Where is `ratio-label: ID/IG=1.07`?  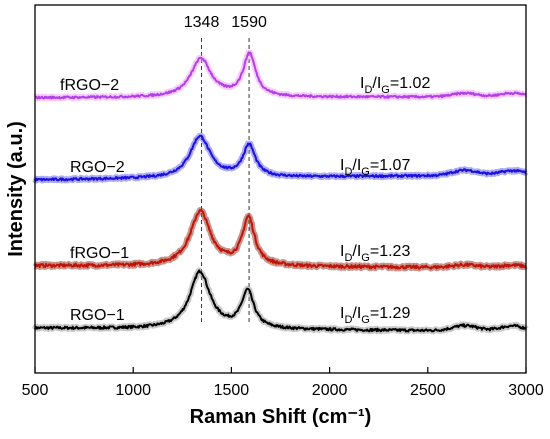
ratio-label: ID/IG=1.07 is located at coordinates (375, 167).